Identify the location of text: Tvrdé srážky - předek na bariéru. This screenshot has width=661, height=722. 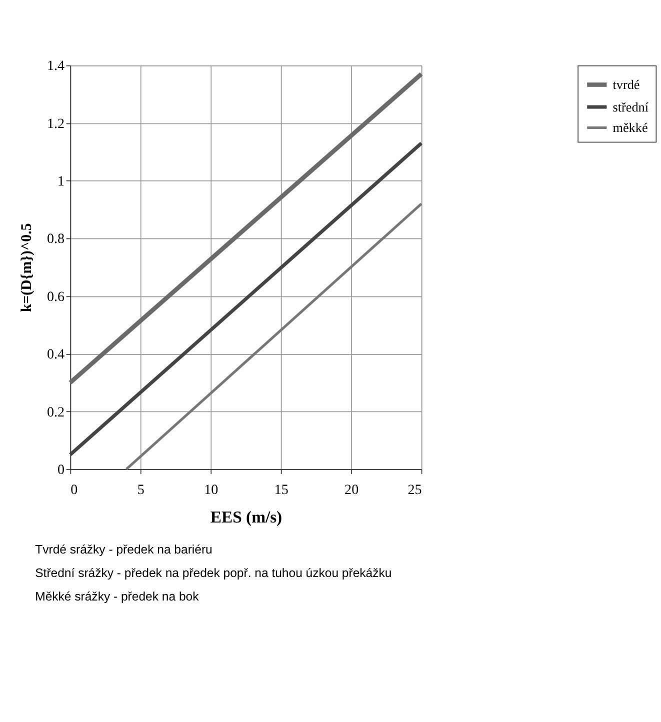
(123, 549).